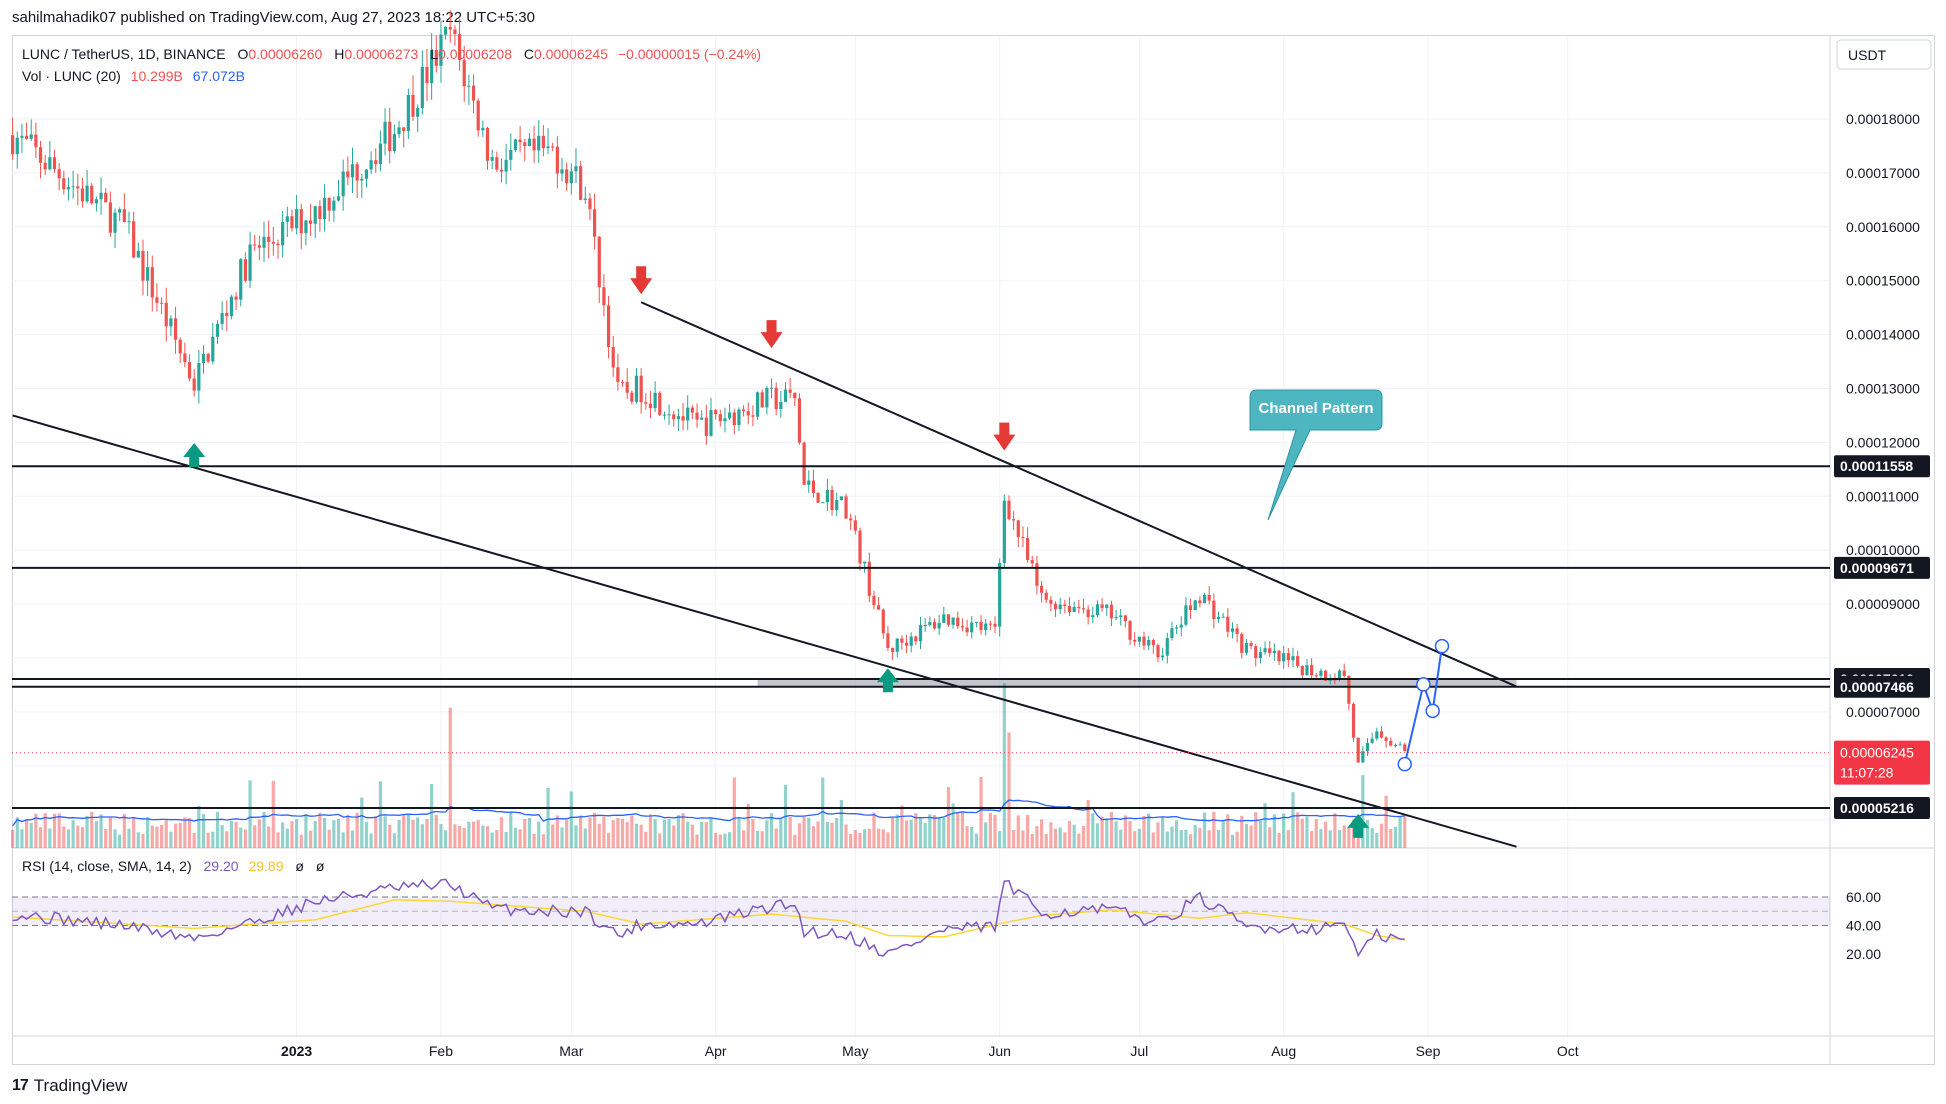 The width and height of the screenshot is (1946, 1104). What do you see at coordinates (1283, 1051) in the screenshot?
I see `time-axis-label: Aug` at bounding box center [1283, 1051].